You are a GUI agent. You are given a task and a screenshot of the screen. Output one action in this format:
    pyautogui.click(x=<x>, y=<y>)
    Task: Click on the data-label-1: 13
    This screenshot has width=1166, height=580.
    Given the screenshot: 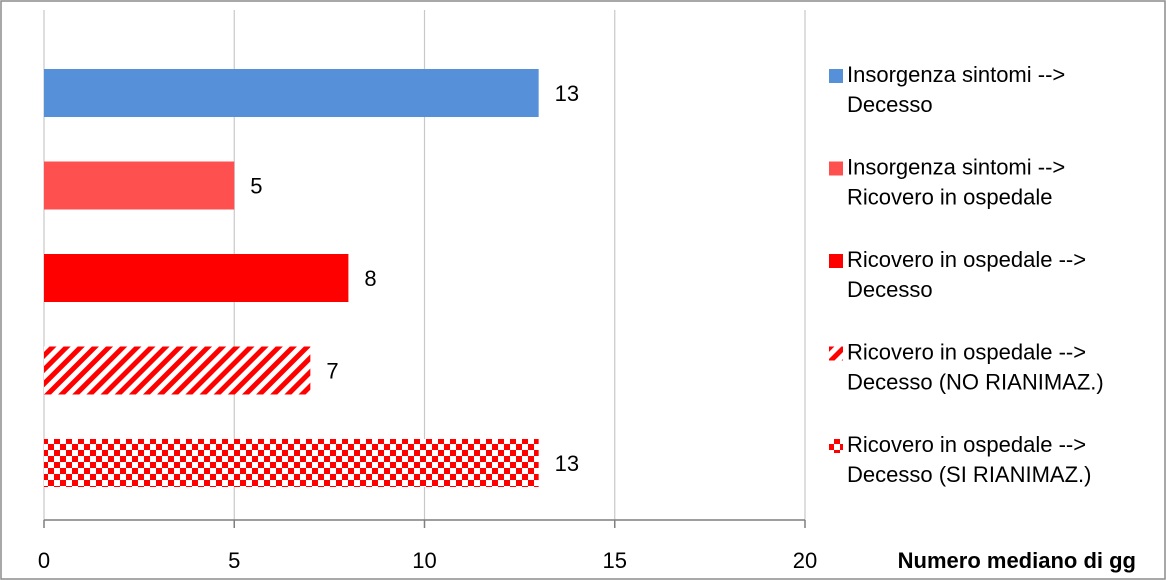 What is the action you would take?
    pyautogui.click(x=567, y=93)
    